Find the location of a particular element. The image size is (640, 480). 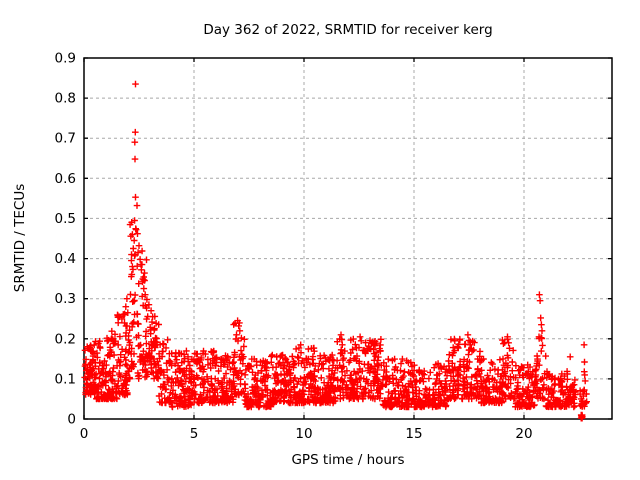

x-tick-label: 0 is located at coordinates (84, 434).